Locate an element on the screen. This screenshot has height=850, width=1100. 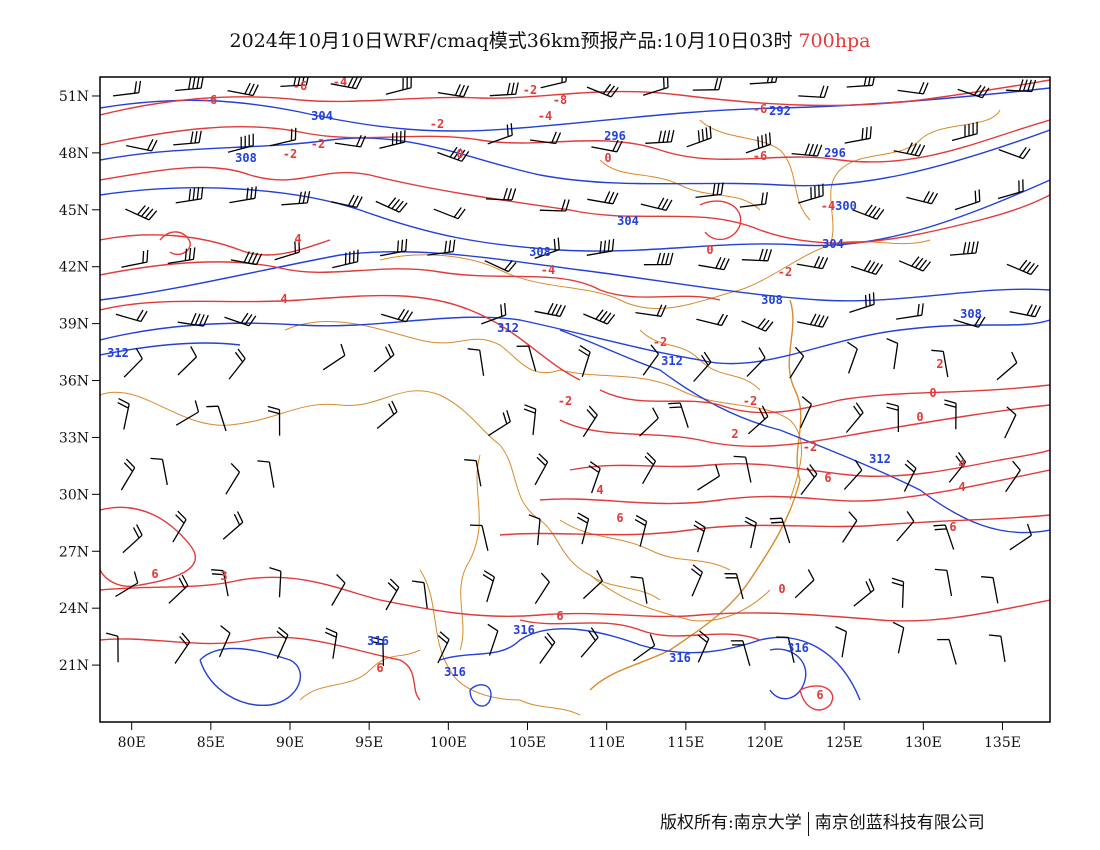
temperature-label: -6 is located at coordinates (760, 109).